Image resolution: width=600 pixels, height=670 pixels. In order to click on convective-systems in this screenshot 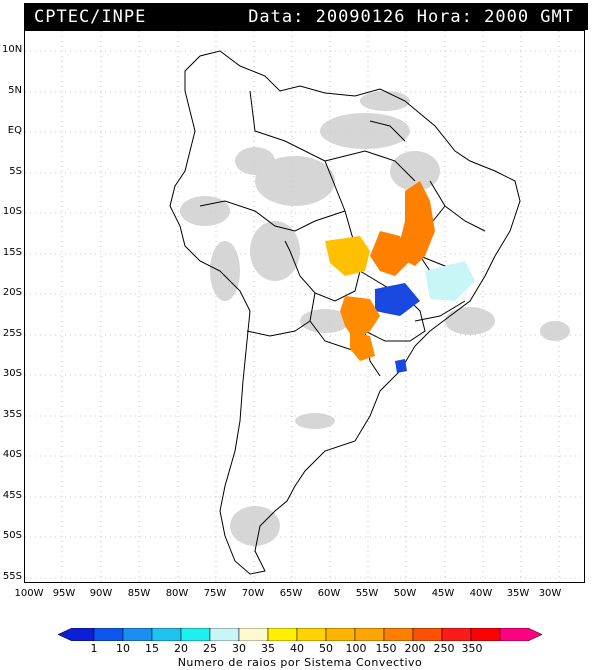, I will do `click(400, 277)`.